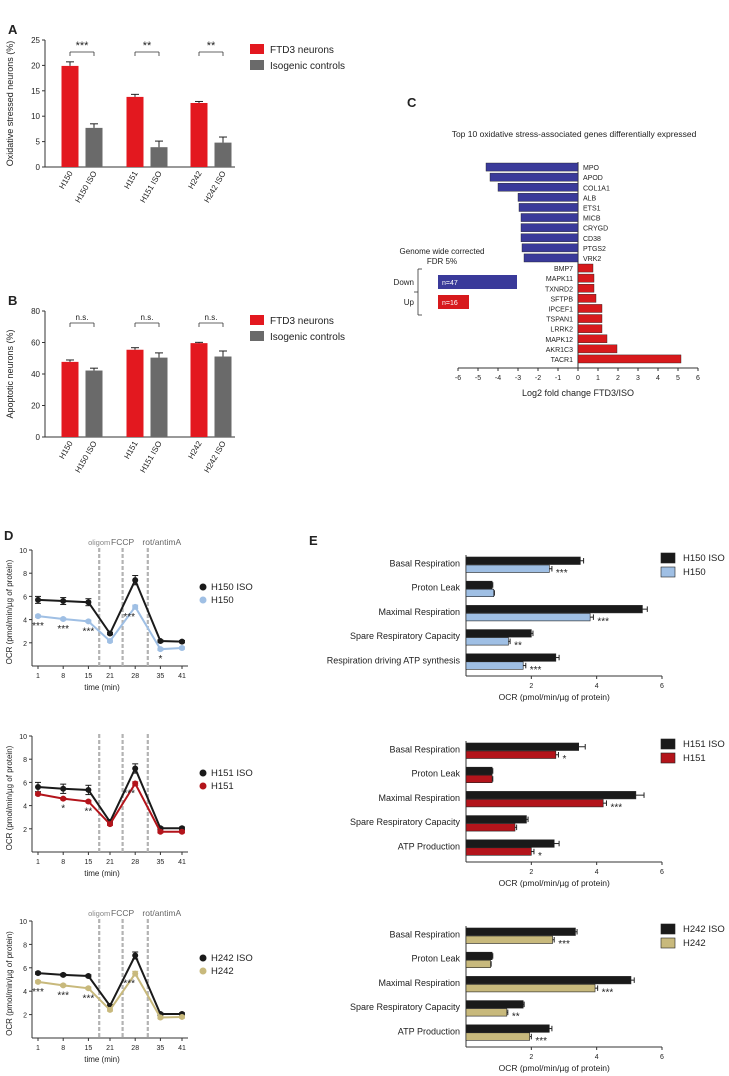  What do you see at coordinates (419, 612) in the screenshot?
I see `category-label: Maximal Respiration` at bounding box center [419, 612].